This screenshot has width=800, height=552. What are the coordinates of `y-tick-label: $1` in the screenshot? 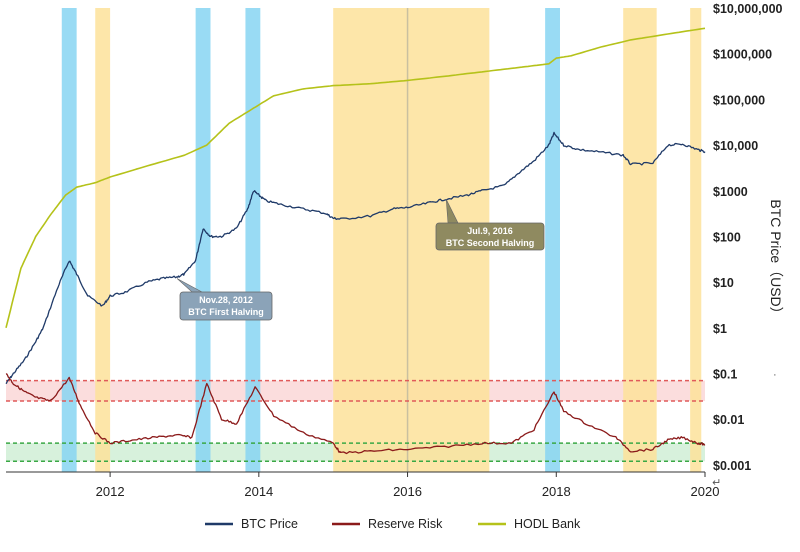 It's located at (720, 329).